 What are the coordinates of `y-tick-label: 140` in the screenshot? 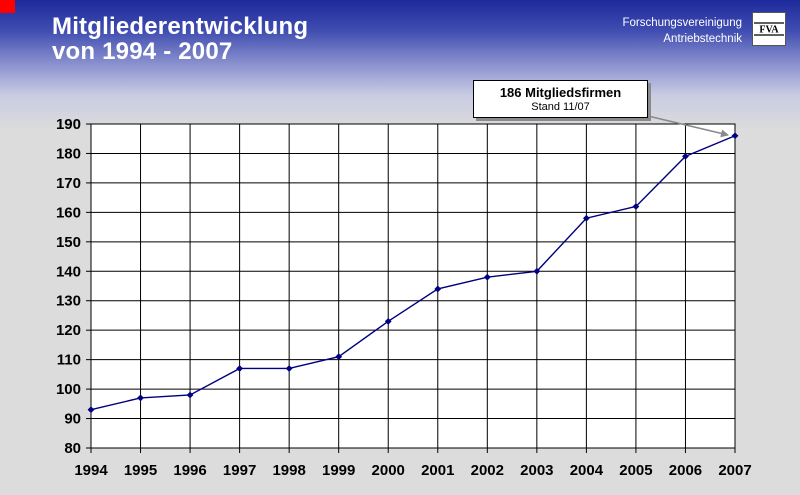 It's located at (68, 271).